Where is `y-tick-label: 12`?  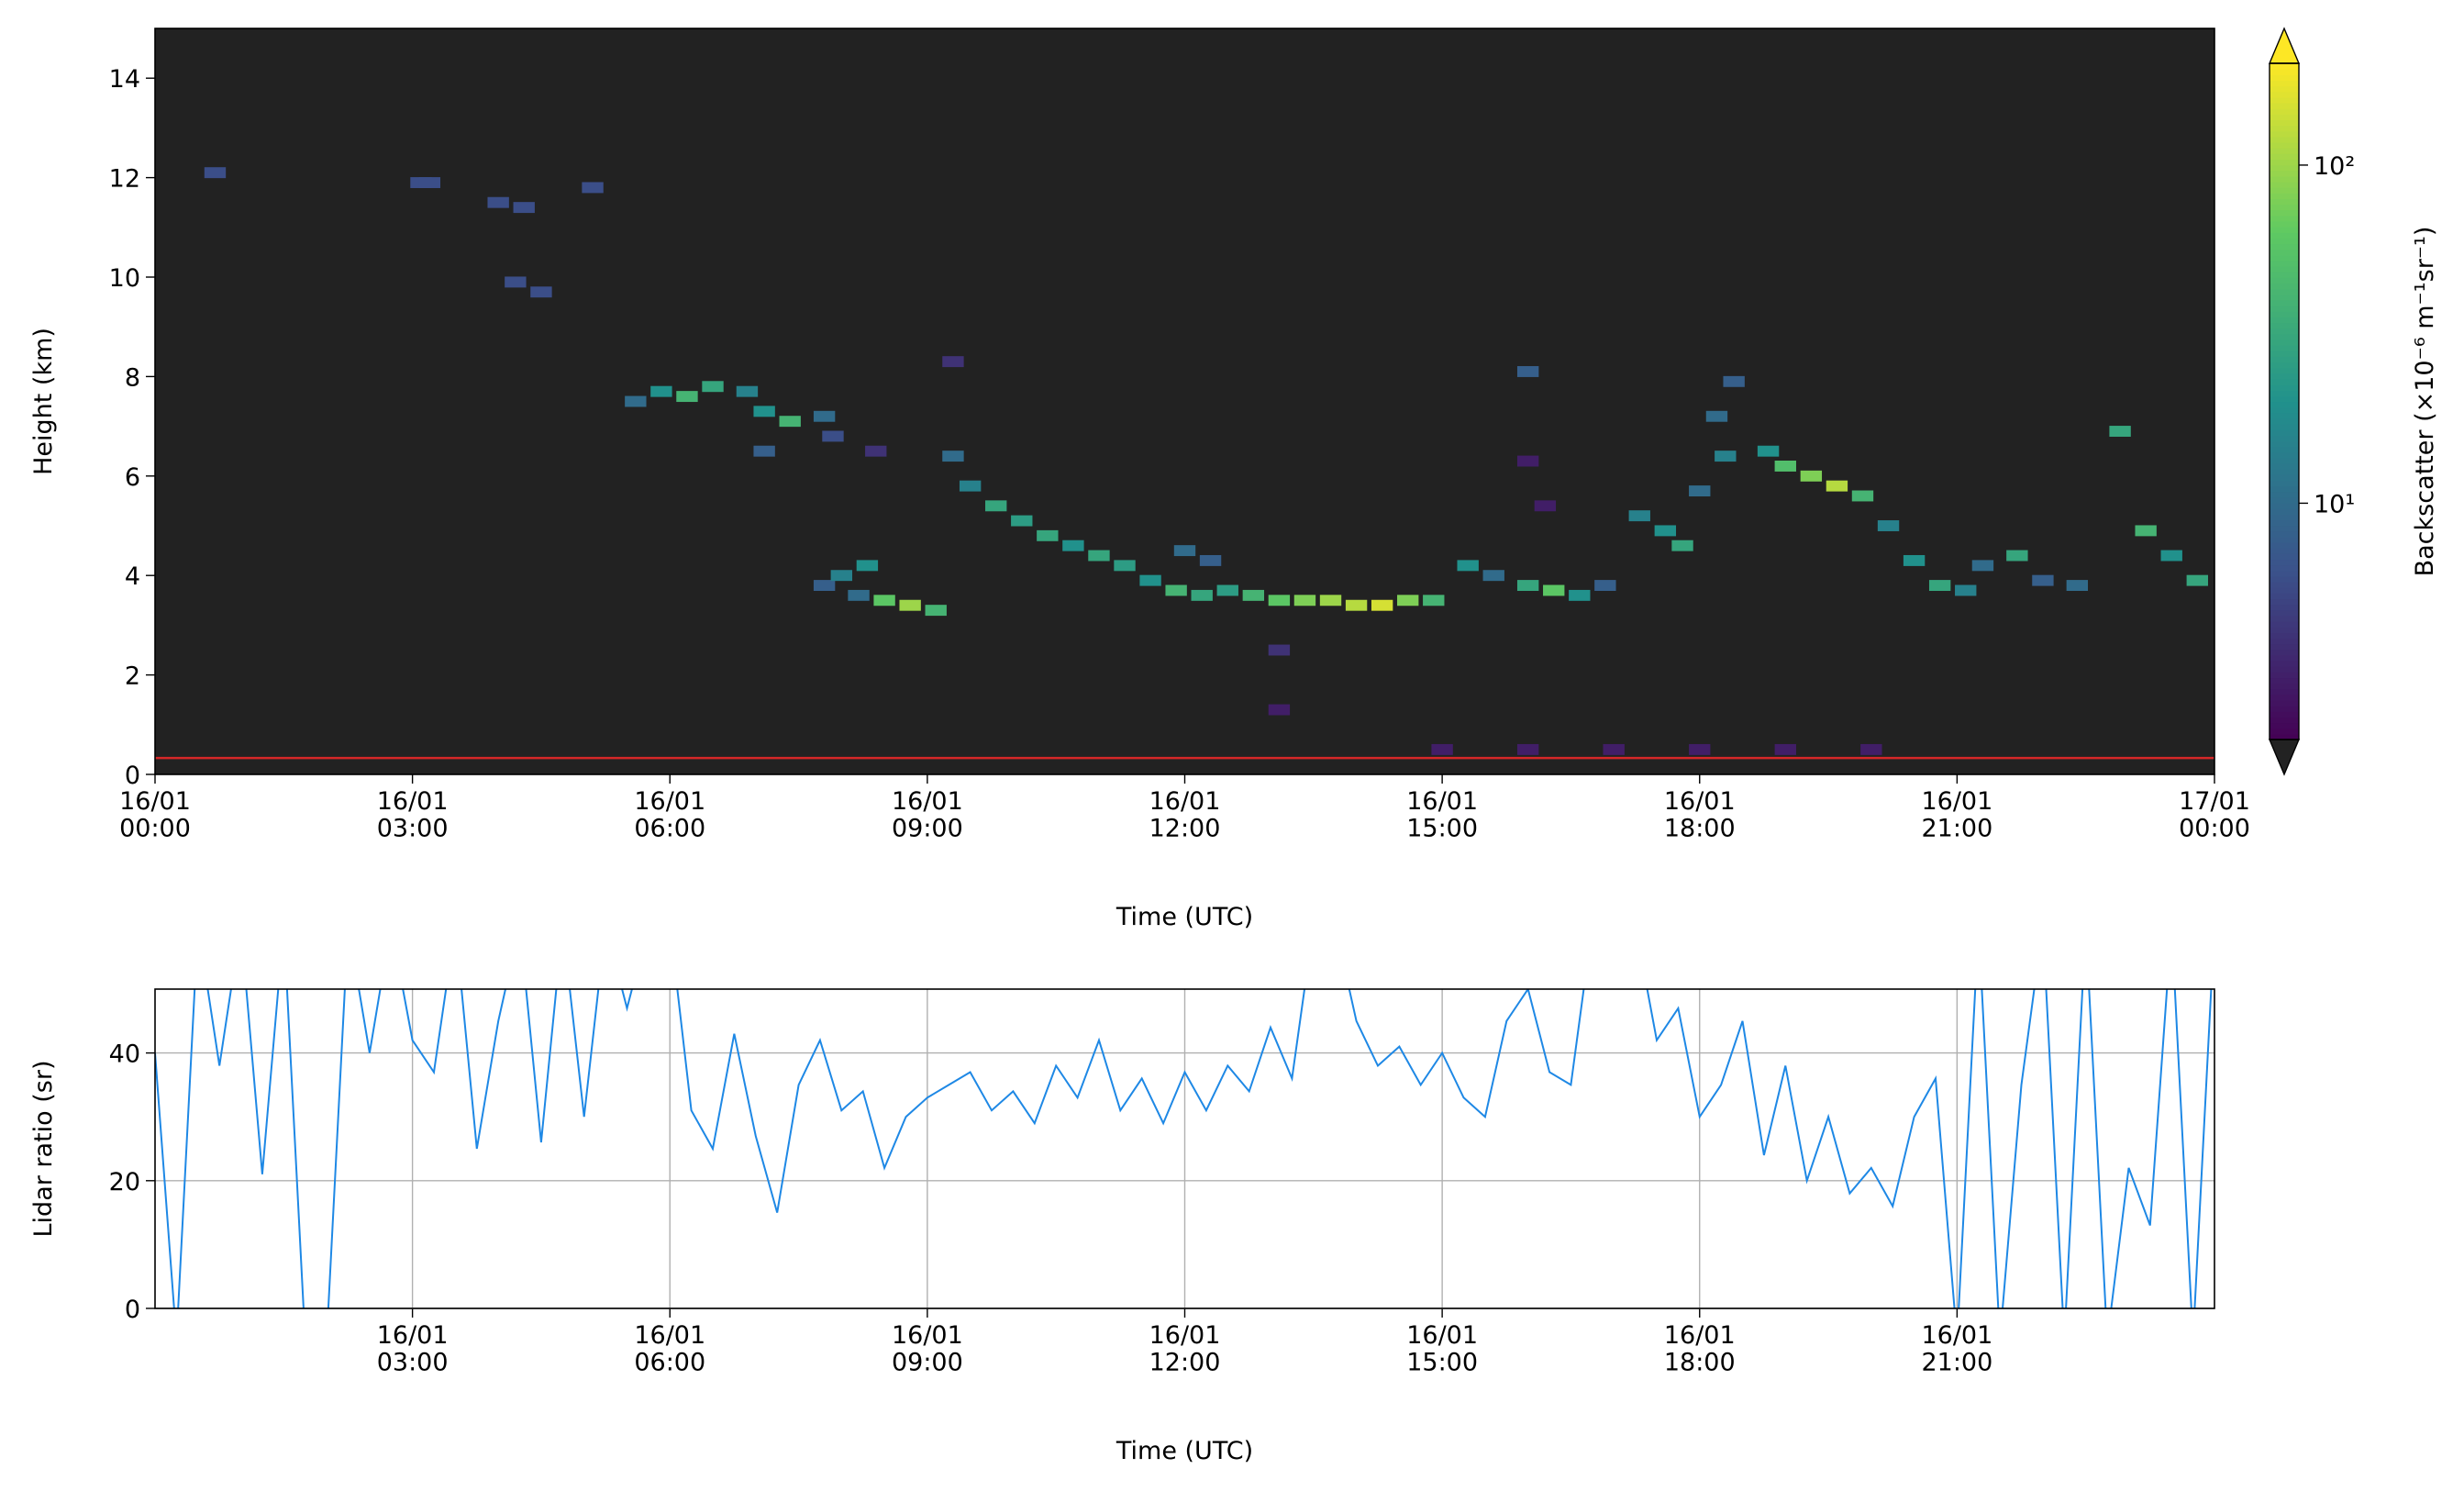
y-tick-label: 12 is located at coordinates (124, 179).